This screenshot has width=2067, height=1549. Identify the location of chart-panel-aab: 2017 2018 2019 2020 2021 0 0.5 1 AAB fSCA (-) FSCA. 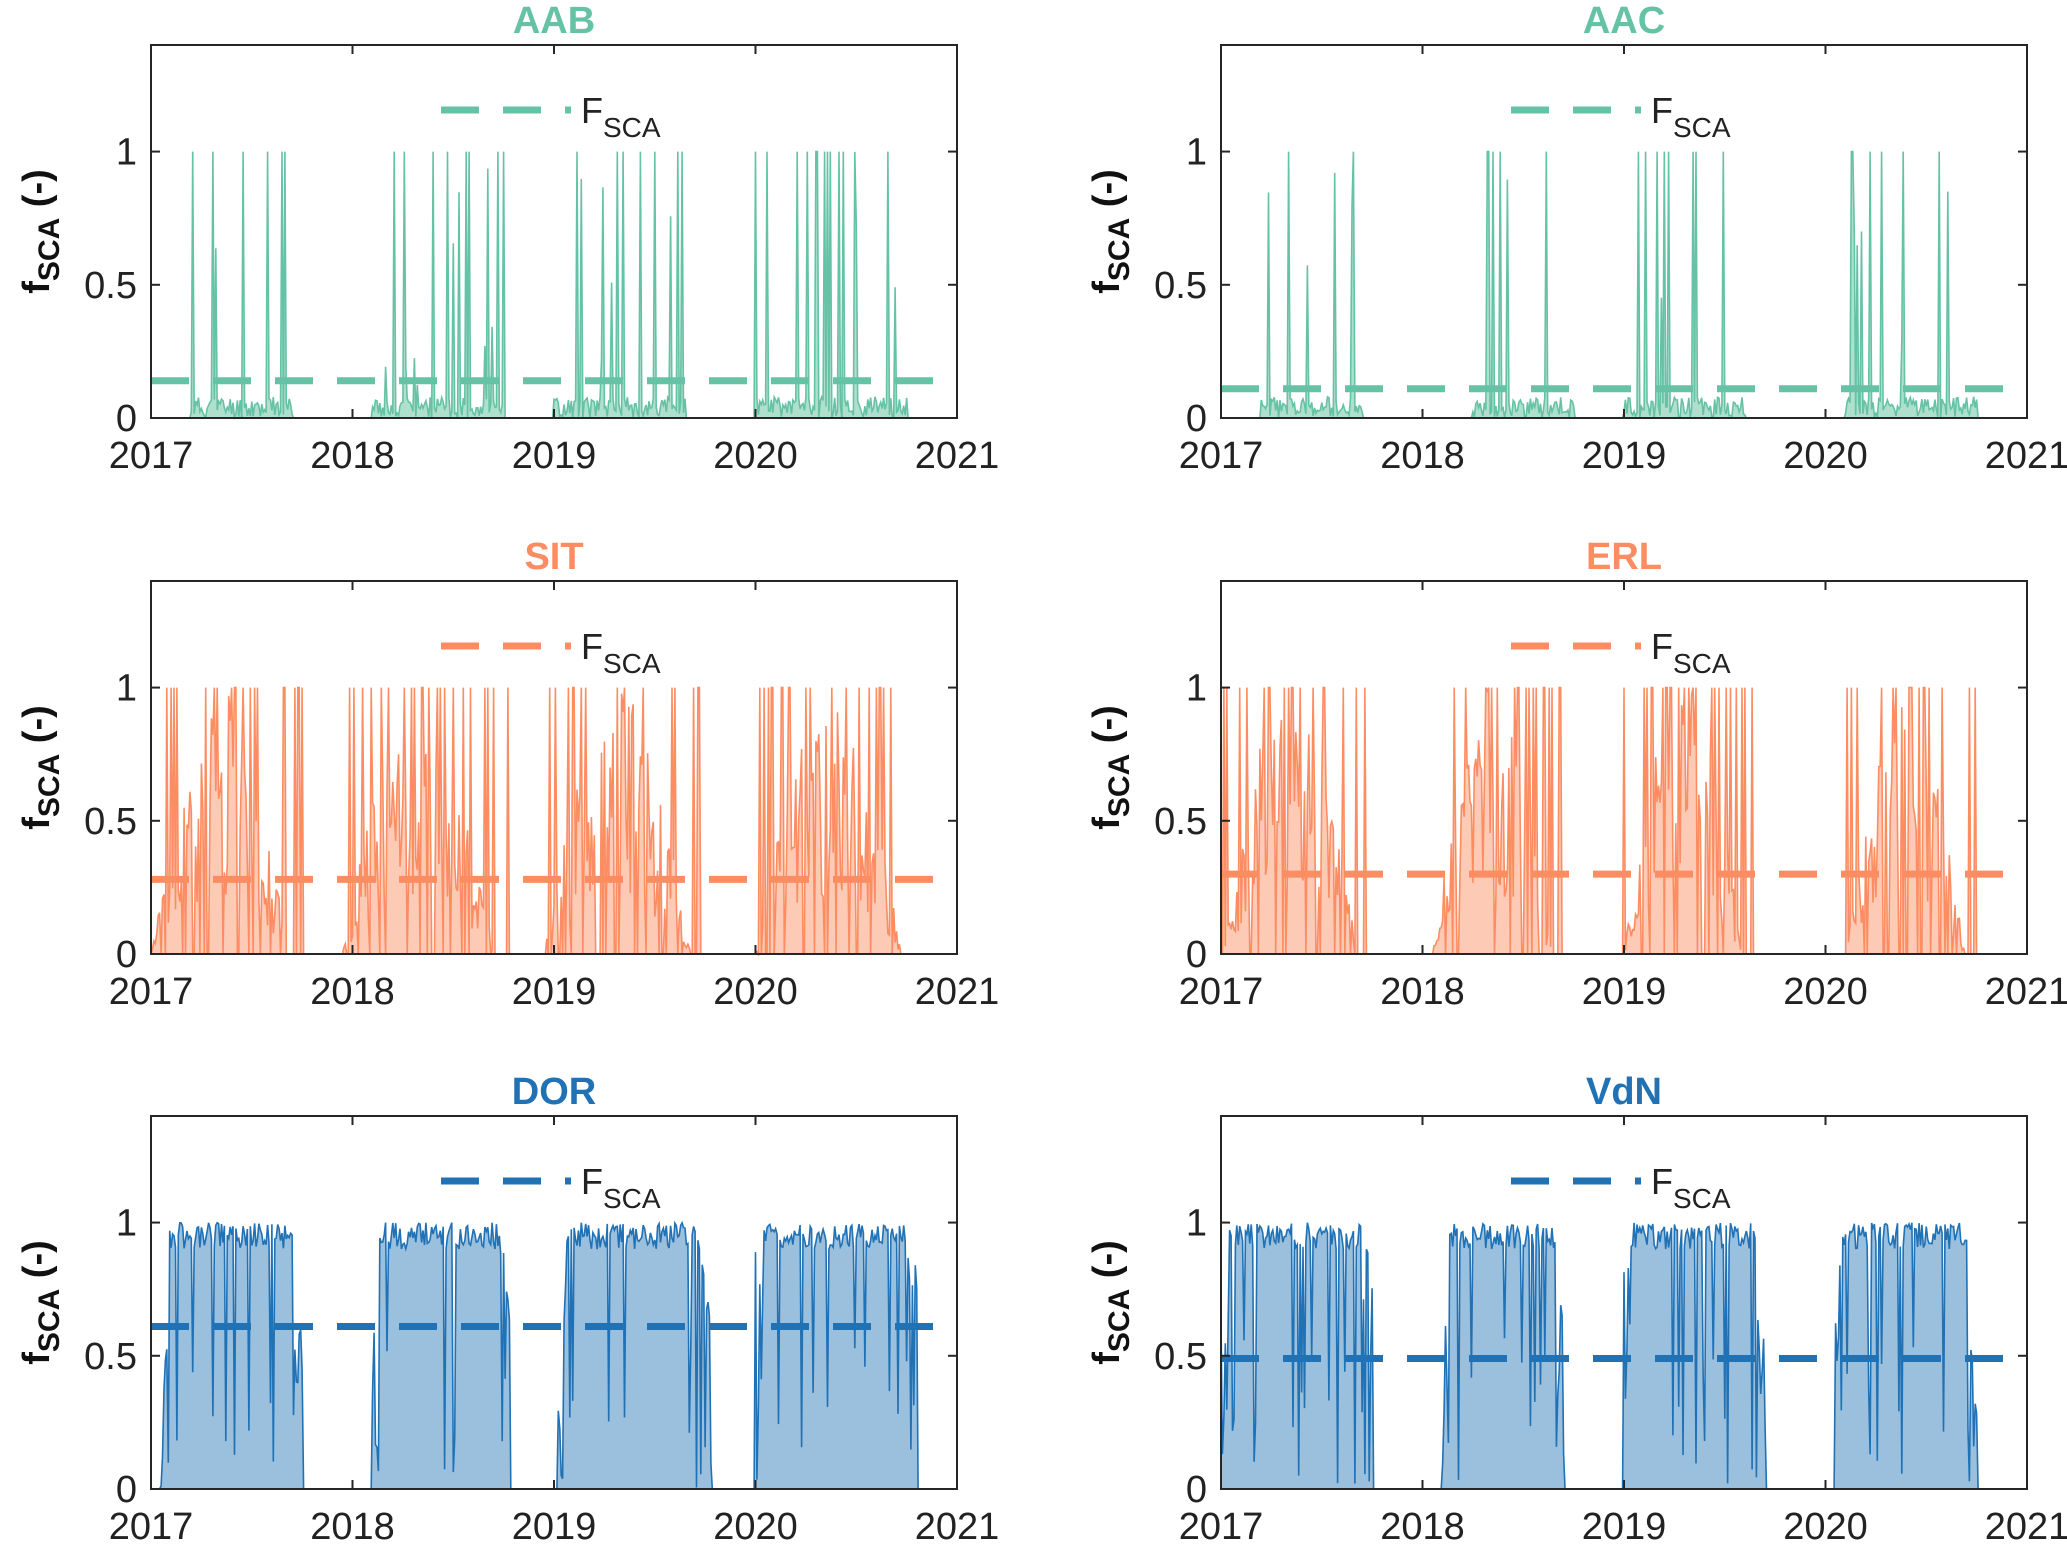
(507, 238).